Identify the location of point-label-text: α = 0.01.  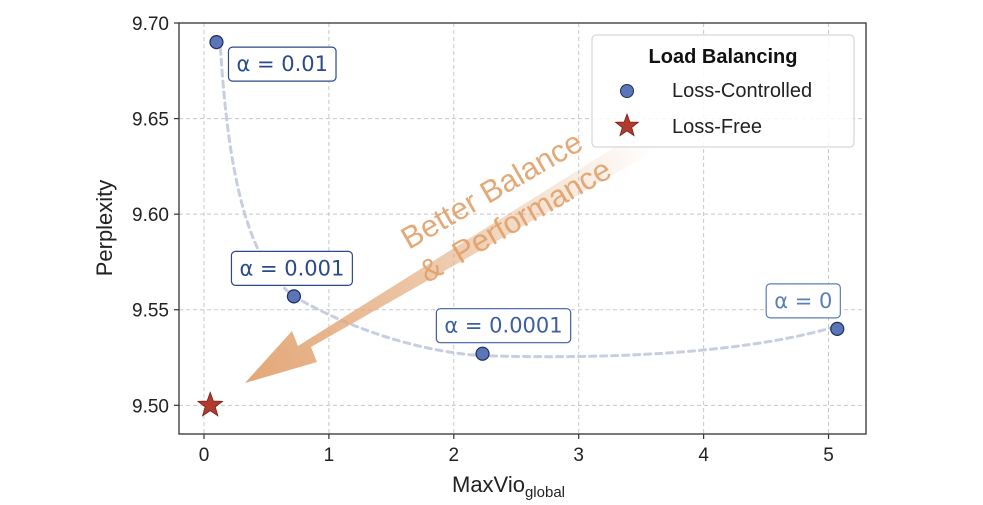
(282, 64).